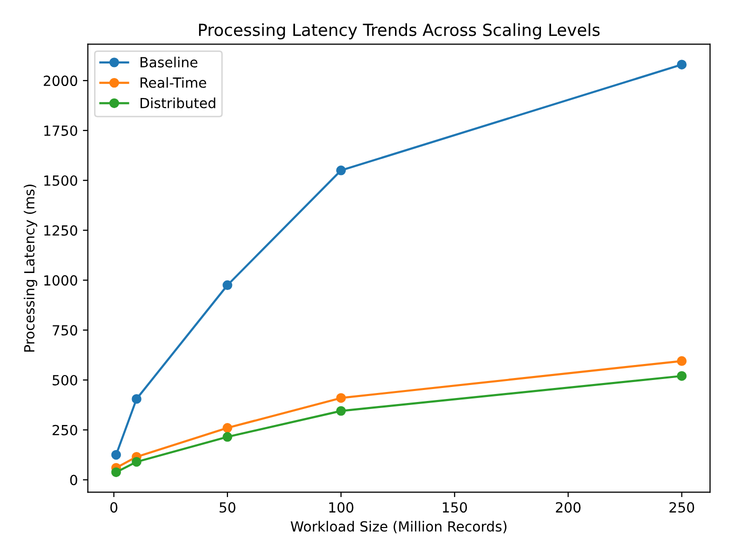  Describe the element at coordinates (65, 330) in the screenshot. I see `y-tick-label: 750` at that location.